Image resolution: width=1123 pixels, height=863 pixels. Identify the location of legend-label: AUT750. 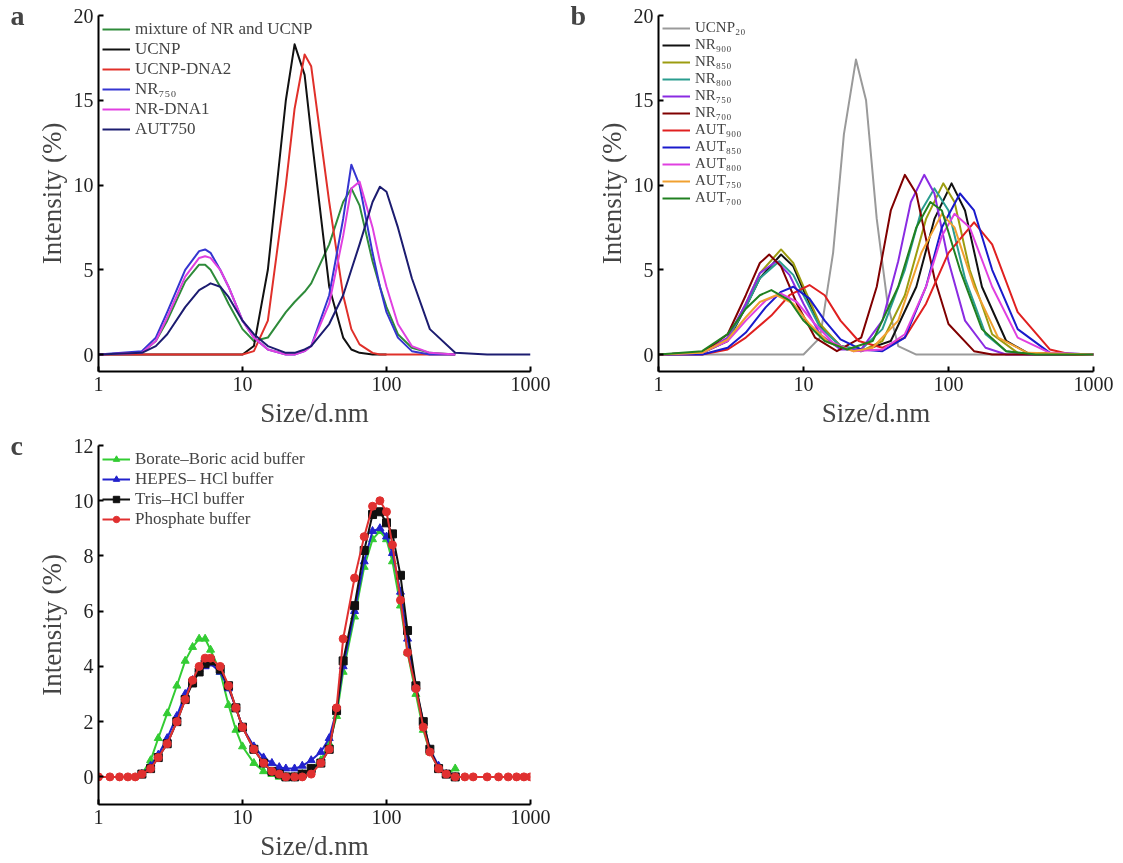
(165, 129).